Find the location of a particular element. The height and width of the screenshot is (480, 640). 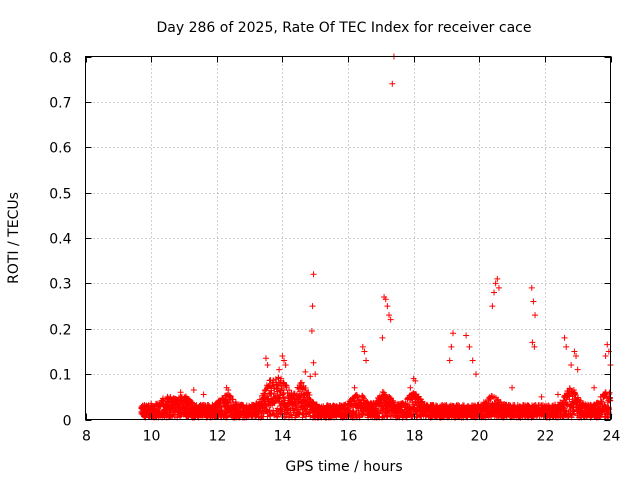

x-tick-label: 8 is located at coordinates (86, 437).